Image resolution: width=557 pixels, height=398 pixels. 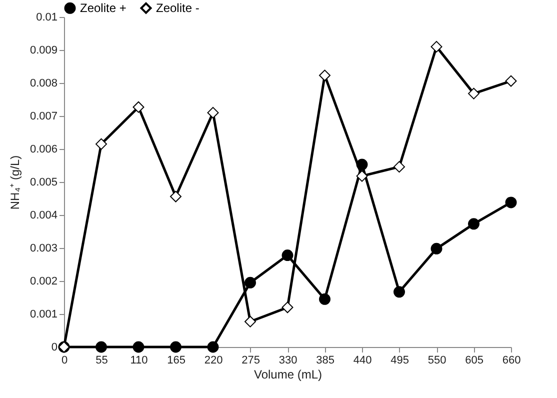 I want to click on x-tick-label: 165, so click(x=176, y=360).